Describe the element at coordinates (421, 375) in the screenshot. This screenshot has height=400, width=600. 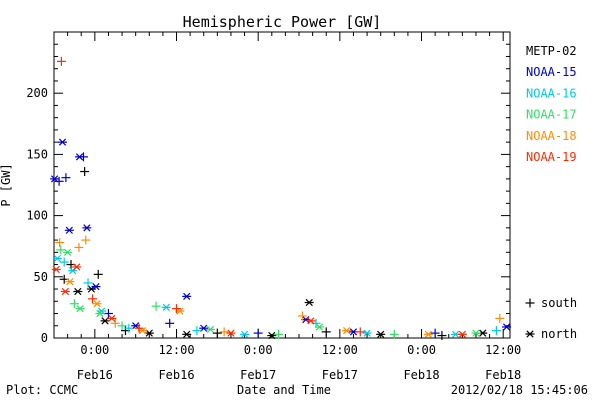
I see `x-tick-date-label: Feb18` at that location.